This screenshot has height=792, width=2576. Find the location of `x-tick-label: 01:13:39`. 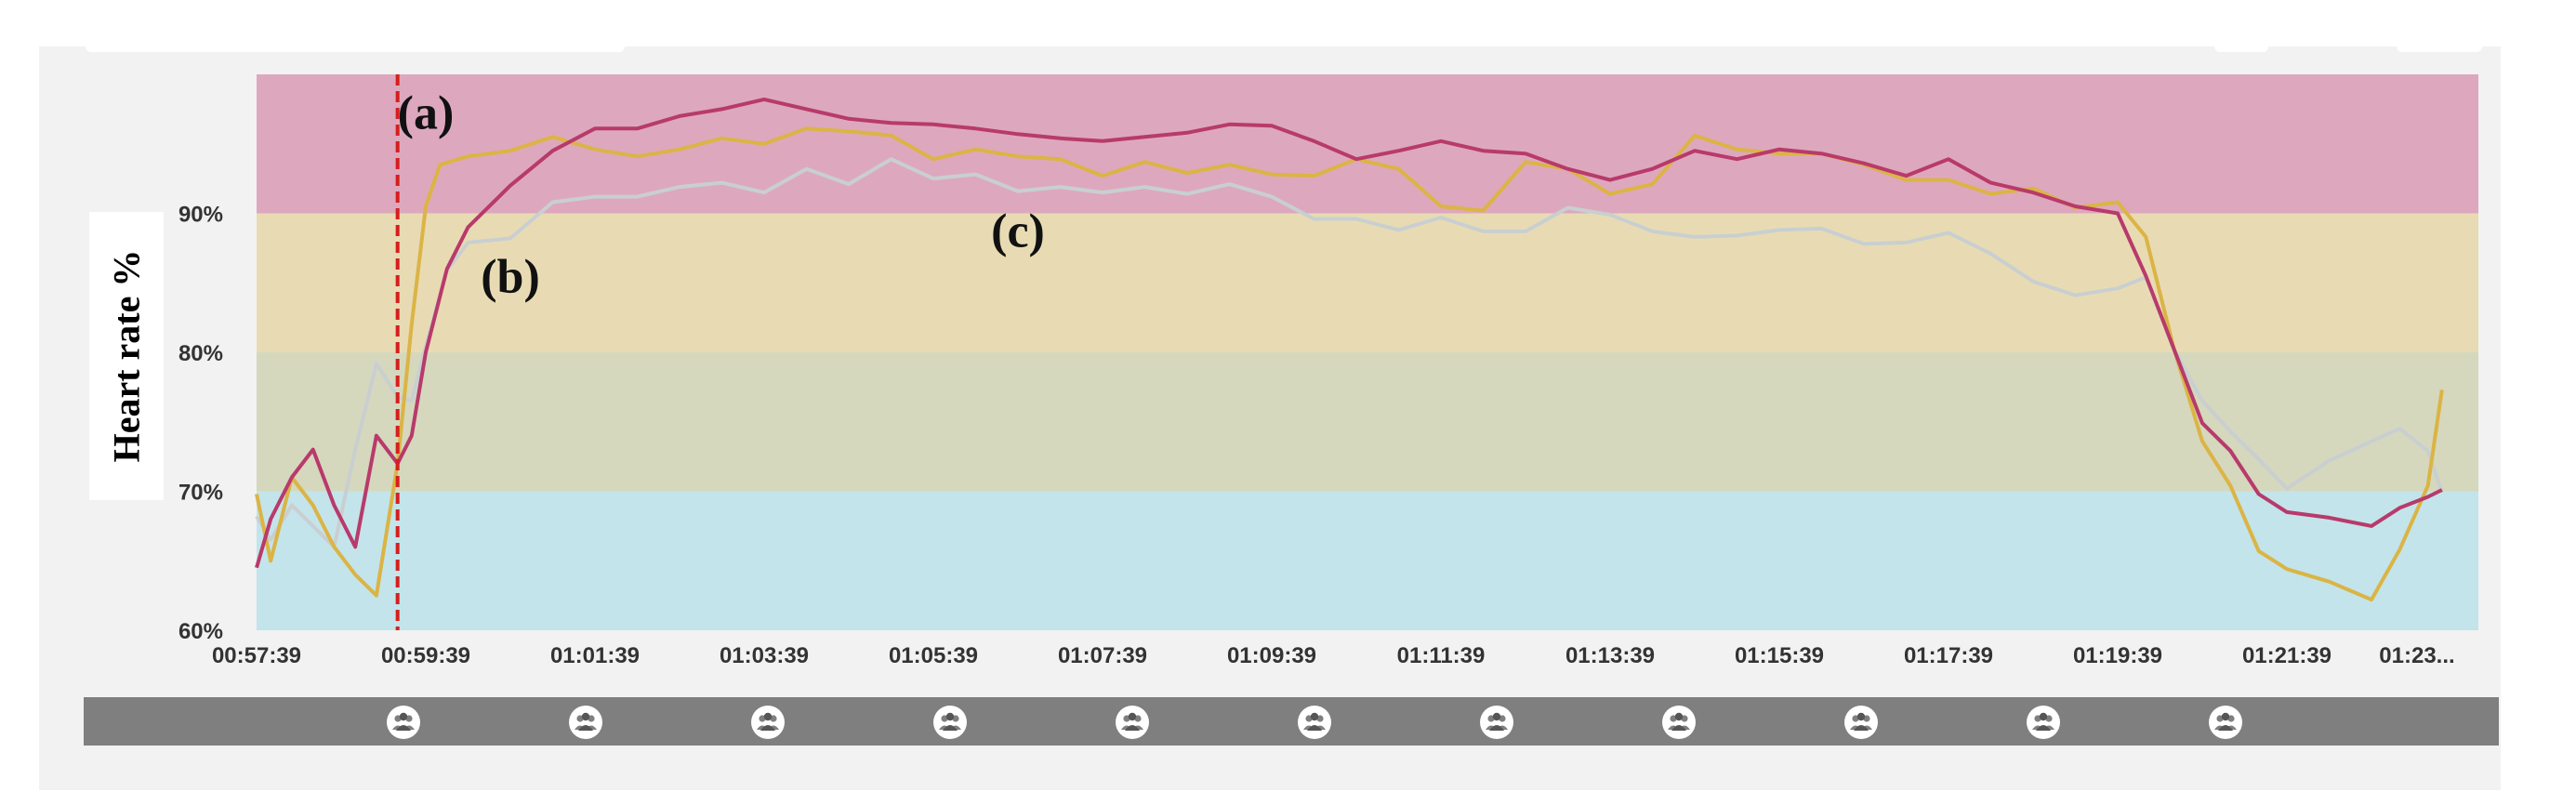

x-tick-label: 01:13:39 is located at coordinates (1610, 655).